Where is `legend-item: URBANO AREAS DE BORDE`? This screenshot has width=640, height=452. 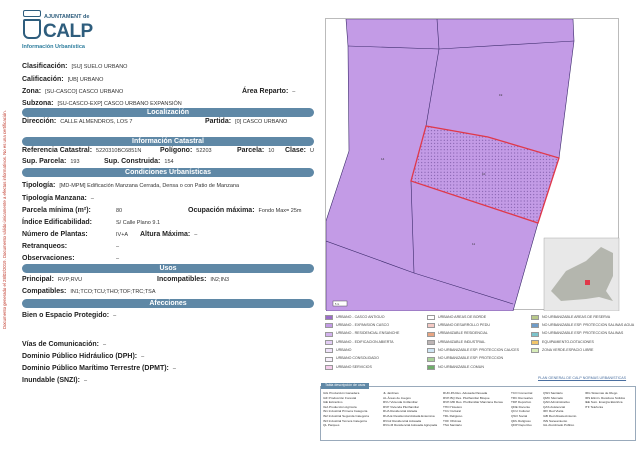
legend-item: URBANO AREAS DE BORDE is located at coordinates (456, 317).